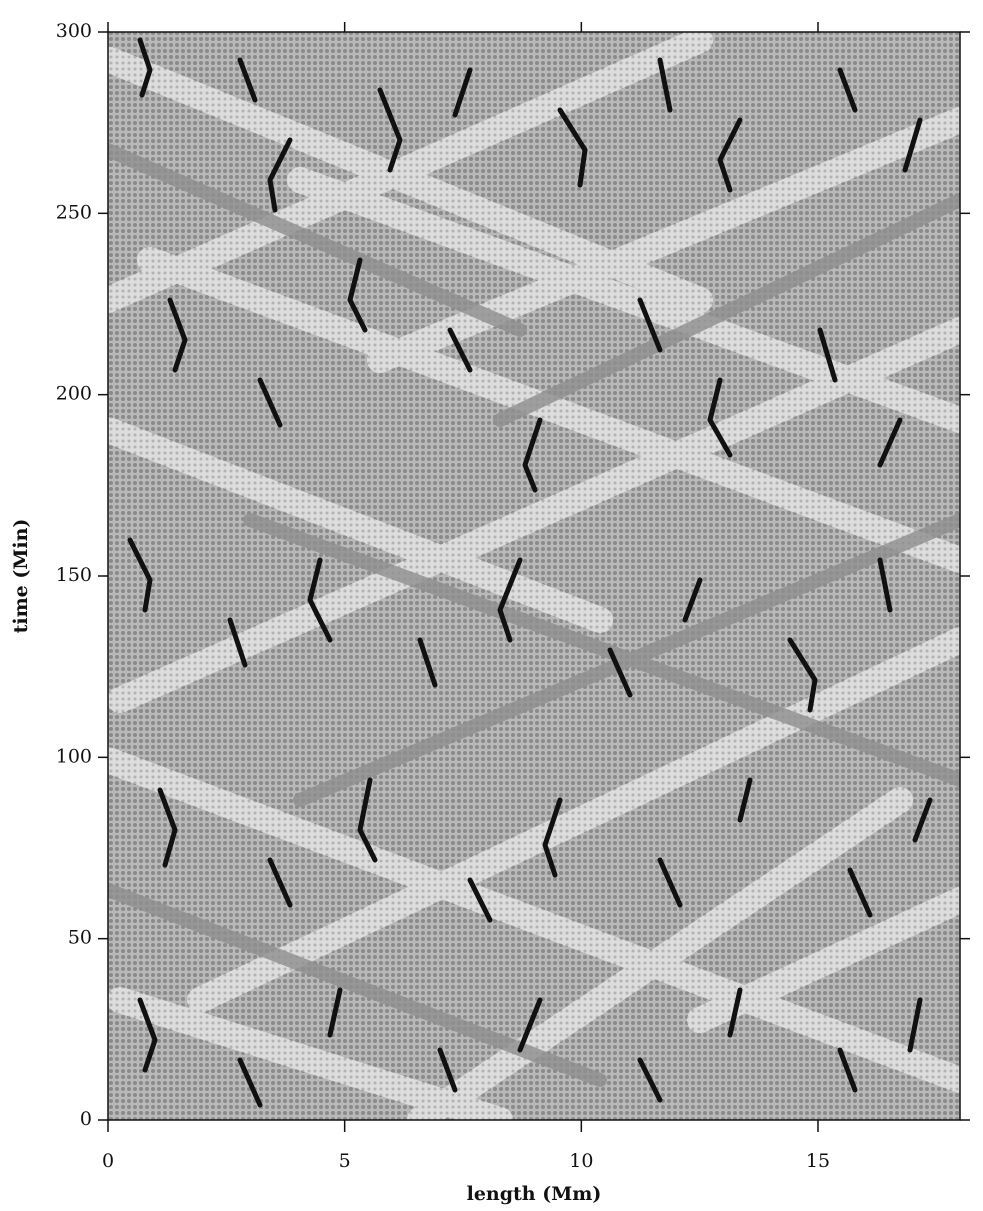 The height and width of the screenshot is (1211, 983). What do you see at coordinates (74, 394) in the screenshot?
I see `y-tick-label: 200` at bounding box center [74, 394].